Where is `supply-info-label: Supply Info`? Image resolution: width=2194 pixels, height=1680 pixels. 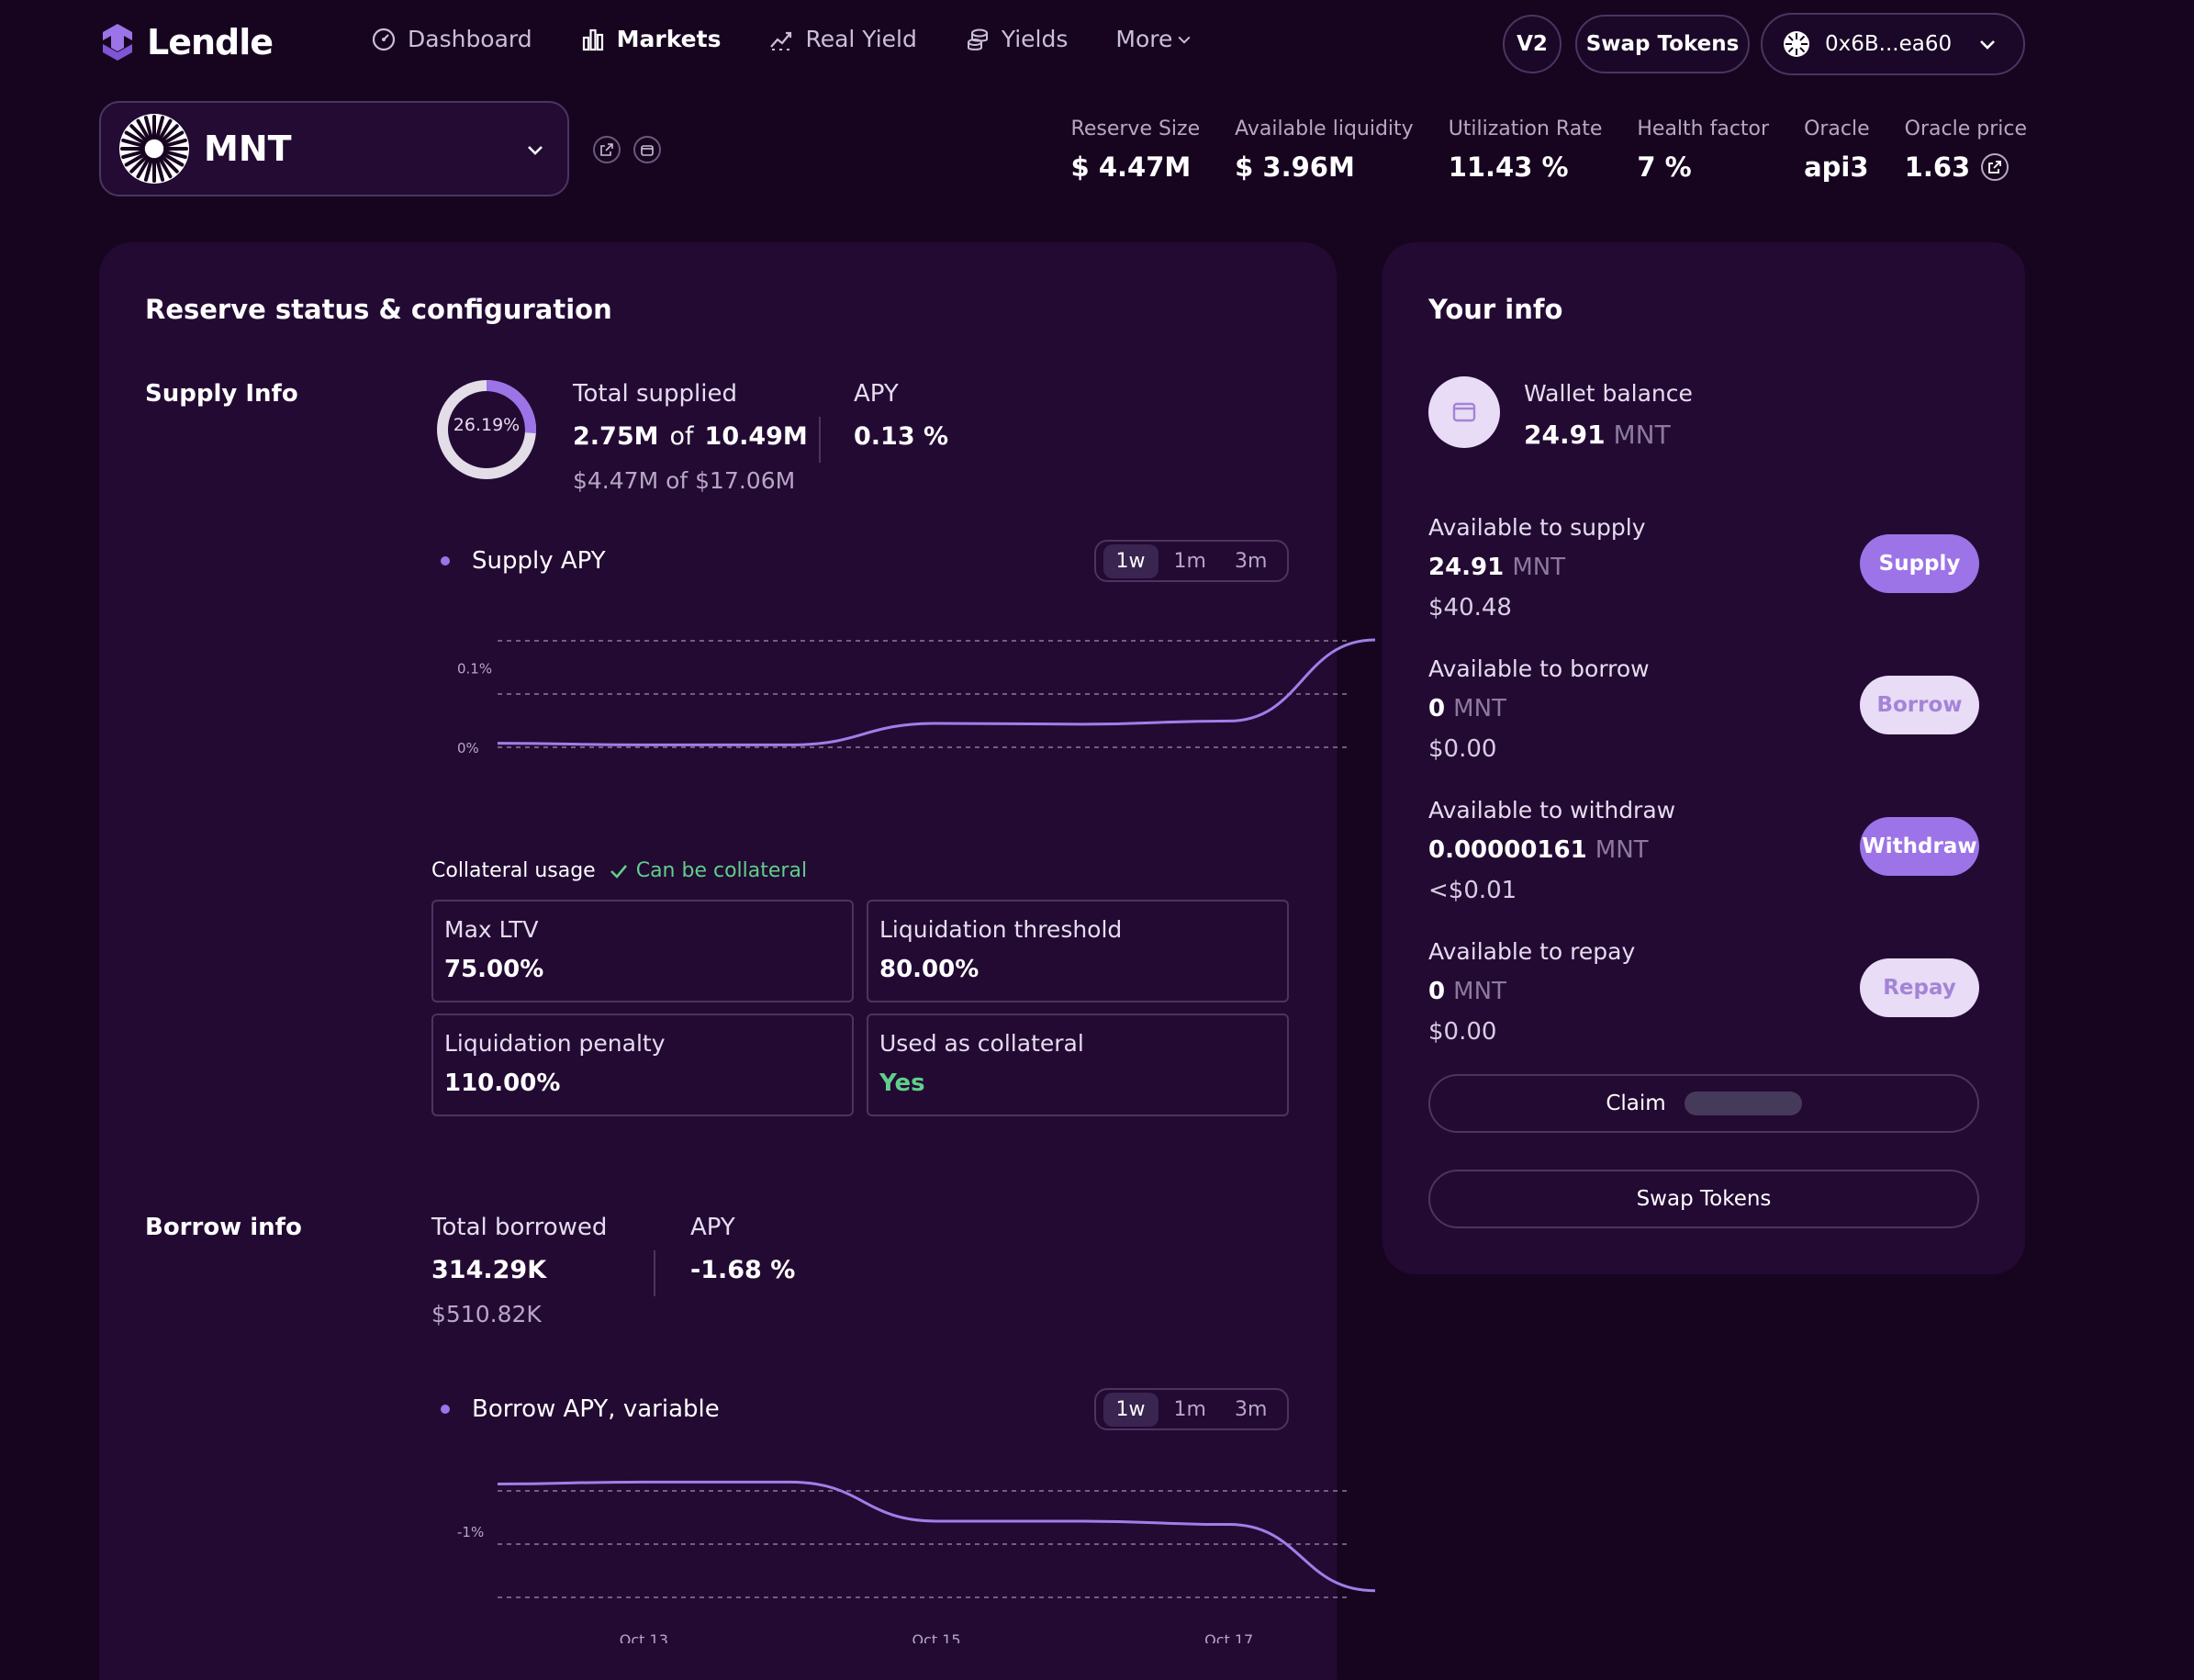 supply-info-label: Supply Info is located at coordinates (222, 394).